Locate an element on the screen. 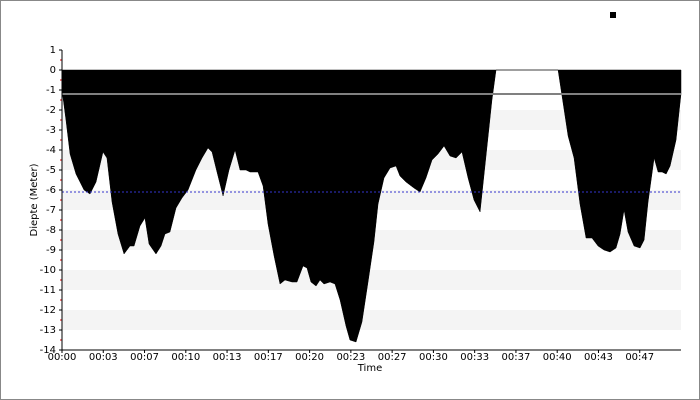 This screenshot has height=400, width=700. y-tick-label: -1 is located at coordinates (51, 90).